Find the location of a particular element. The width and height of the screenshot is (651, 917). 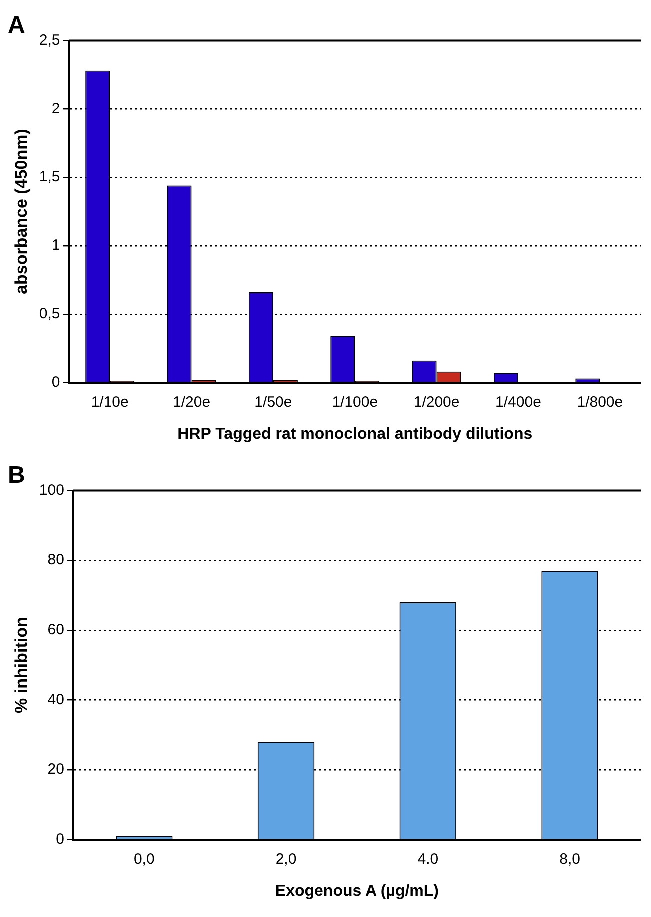

x-axis-title: HRP Tagged rat monoclonal antibody dilutions is located at coordinates (355, 434).